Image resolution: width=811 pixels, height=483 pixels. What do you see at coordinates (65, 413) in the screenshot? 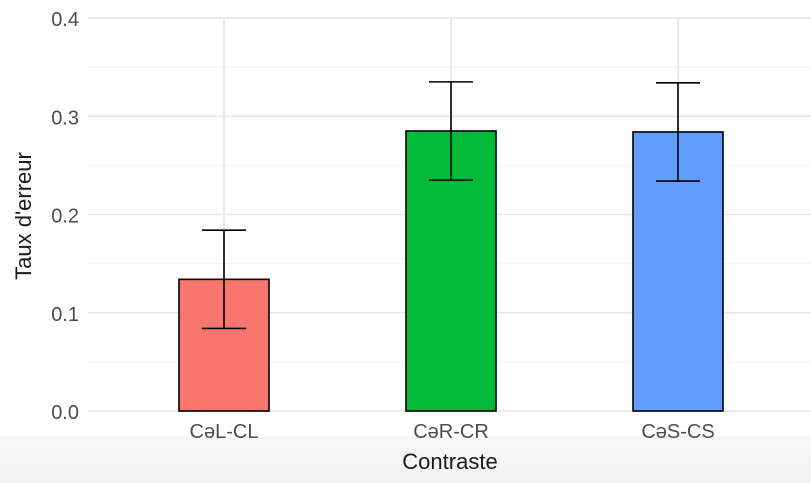
I see `y-tick-label: 0.0` at bounding box center [65, 413].